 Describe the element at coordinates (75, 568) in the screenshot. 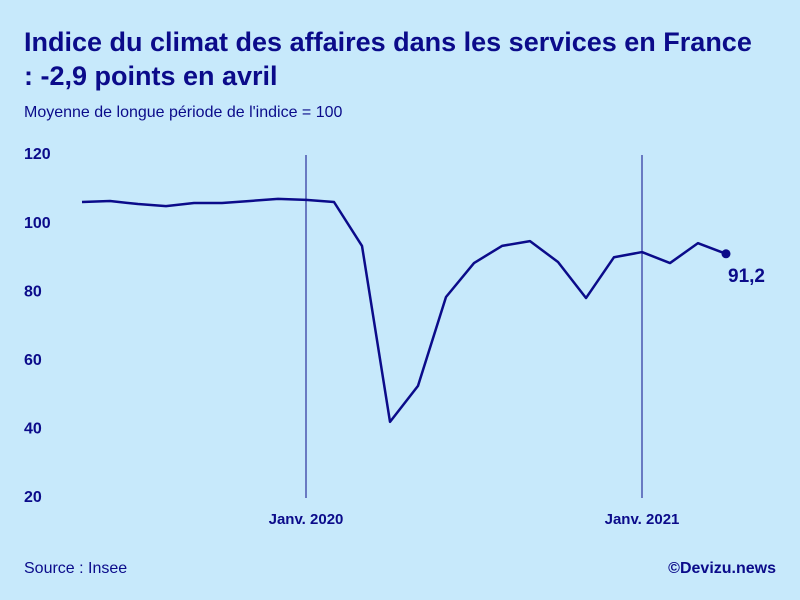

I see `source: Source : Insee` at that location.